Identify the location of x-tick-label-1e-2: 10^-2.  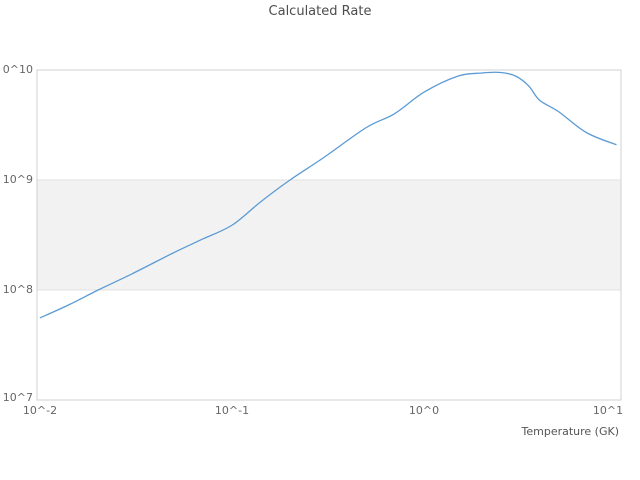
(40, 410).